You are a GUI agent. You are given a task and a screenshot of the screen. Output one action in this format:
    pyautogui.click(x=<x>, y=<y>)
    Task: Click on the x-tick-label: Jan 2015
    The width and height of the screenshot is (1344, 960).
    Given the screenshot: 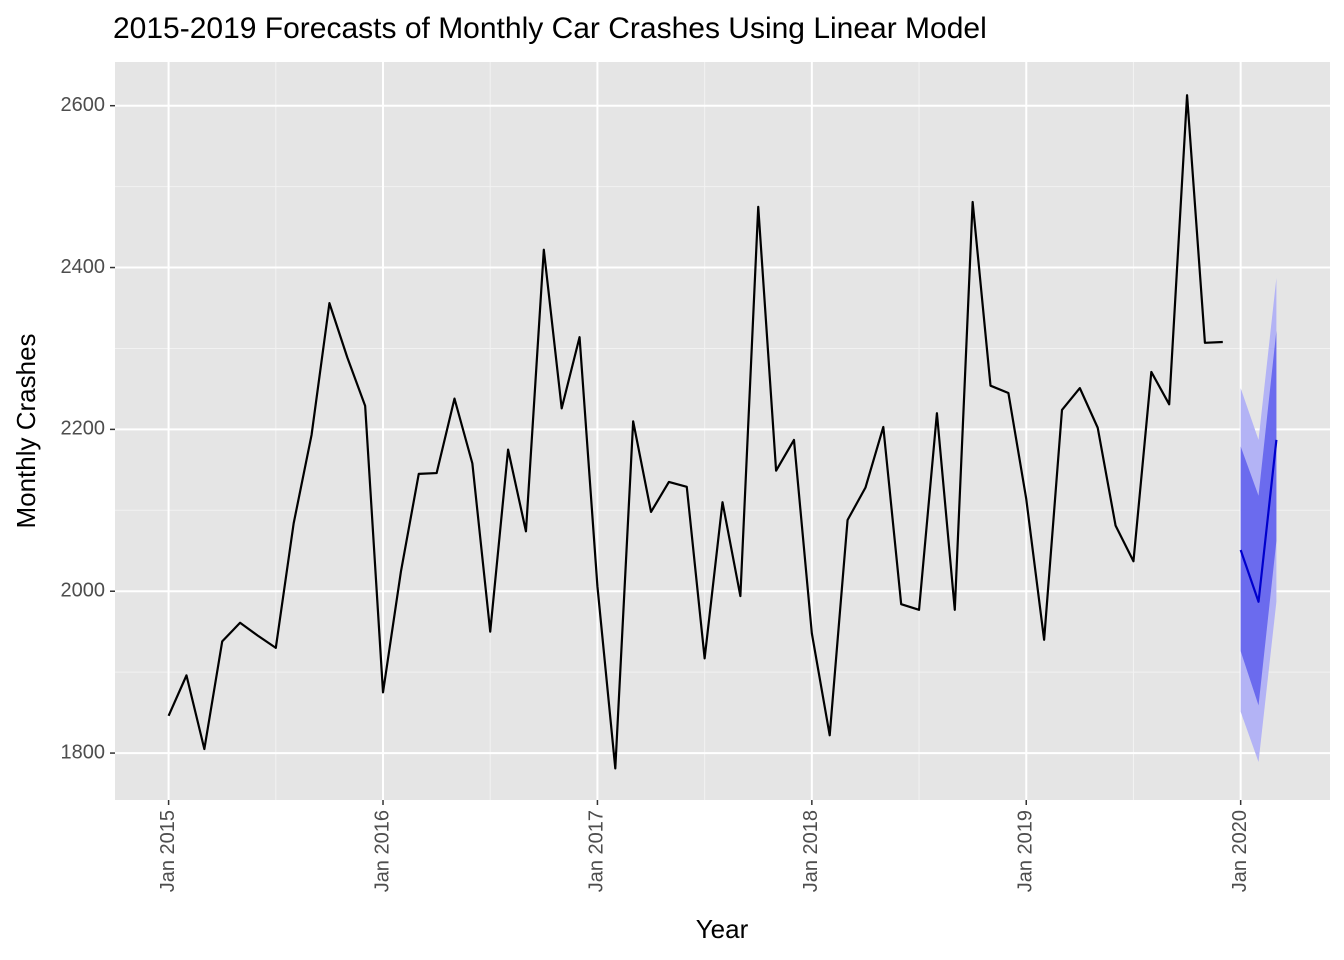 What is the action you would take?
    pyautogui.click(x=168, y=851)
    